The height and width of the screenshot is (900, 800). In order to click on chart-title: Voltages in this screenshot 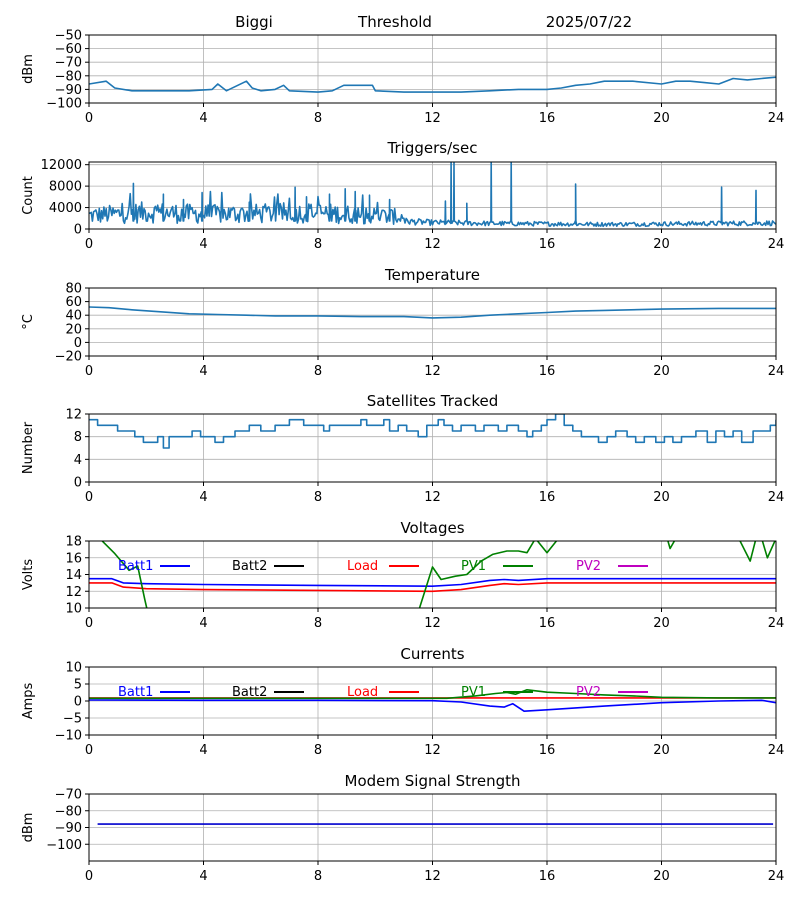, I will do `click(432, 528)`.